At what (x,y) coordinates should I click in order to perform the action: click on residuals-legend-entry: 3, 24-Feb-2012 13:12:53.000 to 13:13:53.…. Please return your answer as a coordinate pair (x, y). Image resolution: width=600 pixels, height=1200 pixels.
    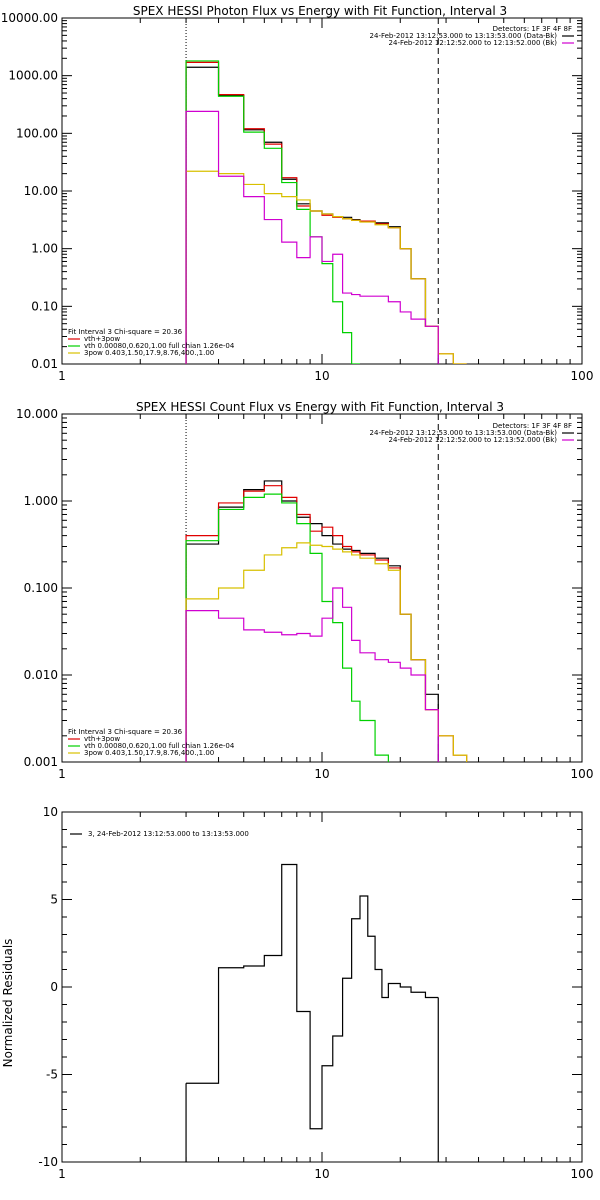
    Looking at the image, I should click on (168, 834).